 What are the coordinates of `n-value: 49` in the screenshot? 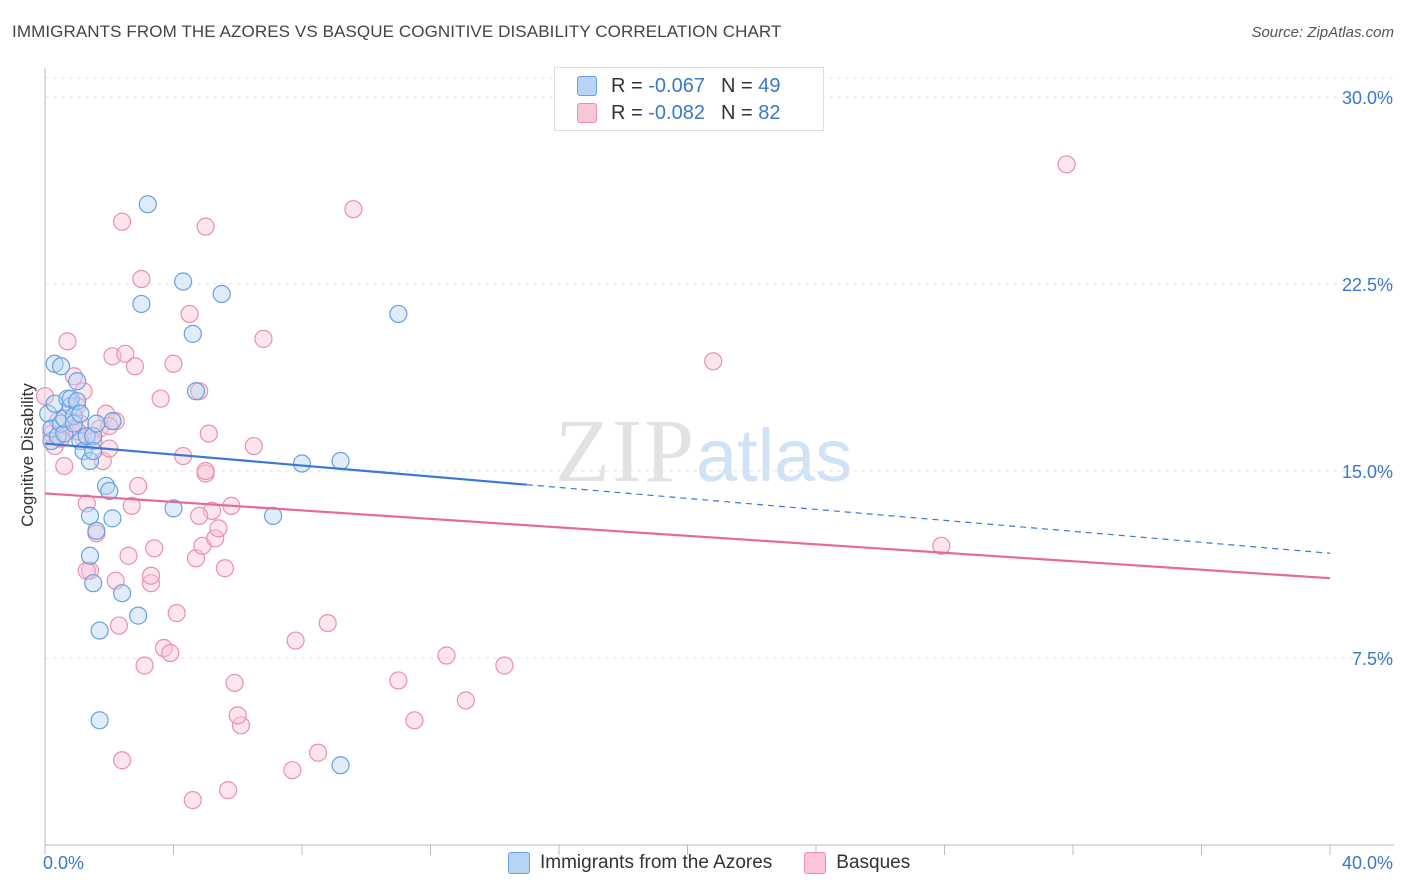 It's located at (769, 85).